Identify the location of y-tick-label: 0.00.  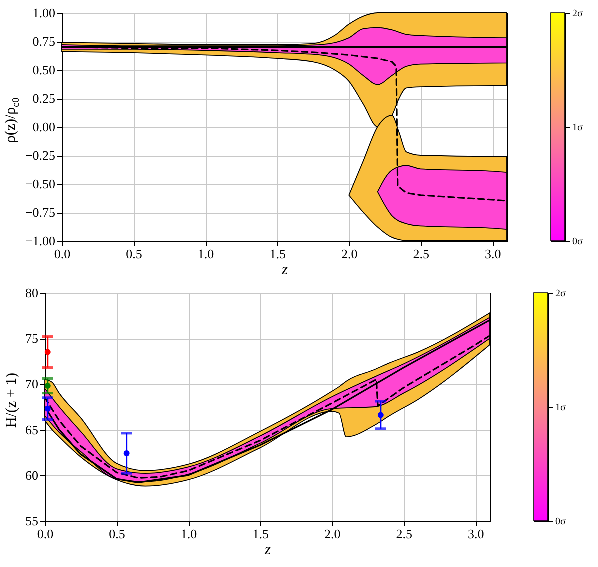
(44, 127).